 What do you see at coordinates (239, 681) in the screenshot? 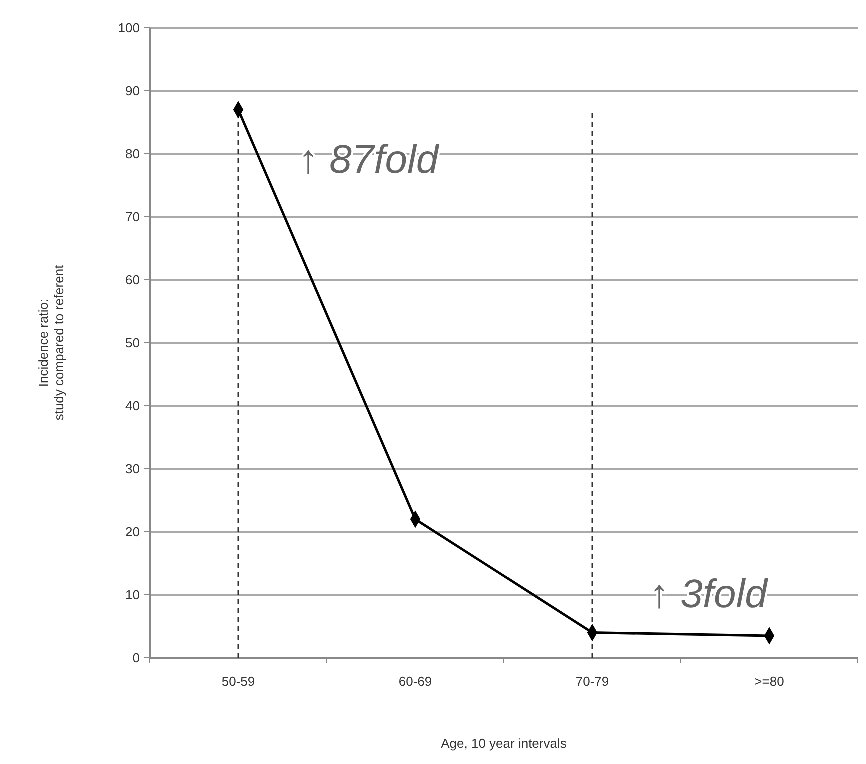
I see `x-tick-label: 50-59` at bounding box center [239, 681].